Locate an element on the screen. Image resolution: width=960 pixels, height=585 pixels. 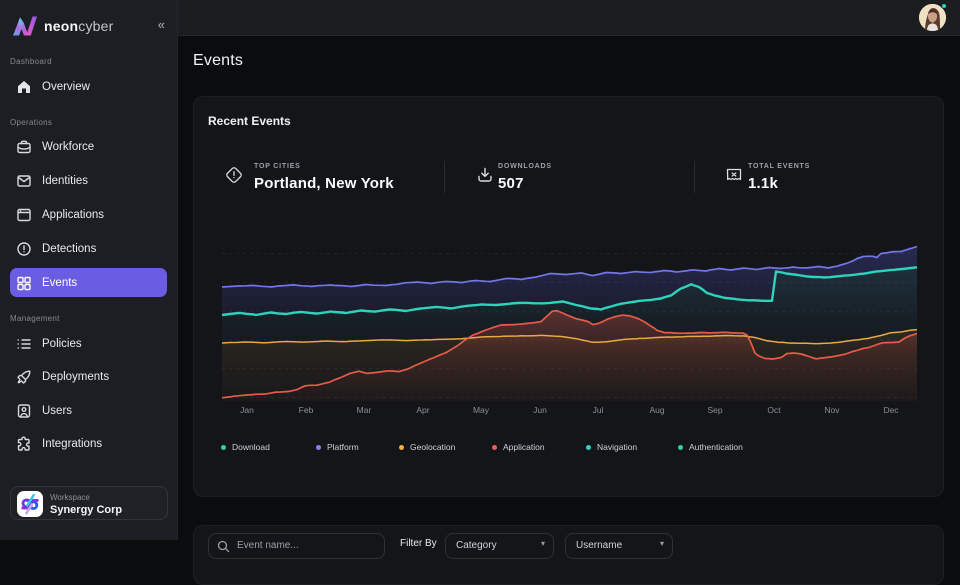
svg-text: Jul is located at coordinates (598, 410).